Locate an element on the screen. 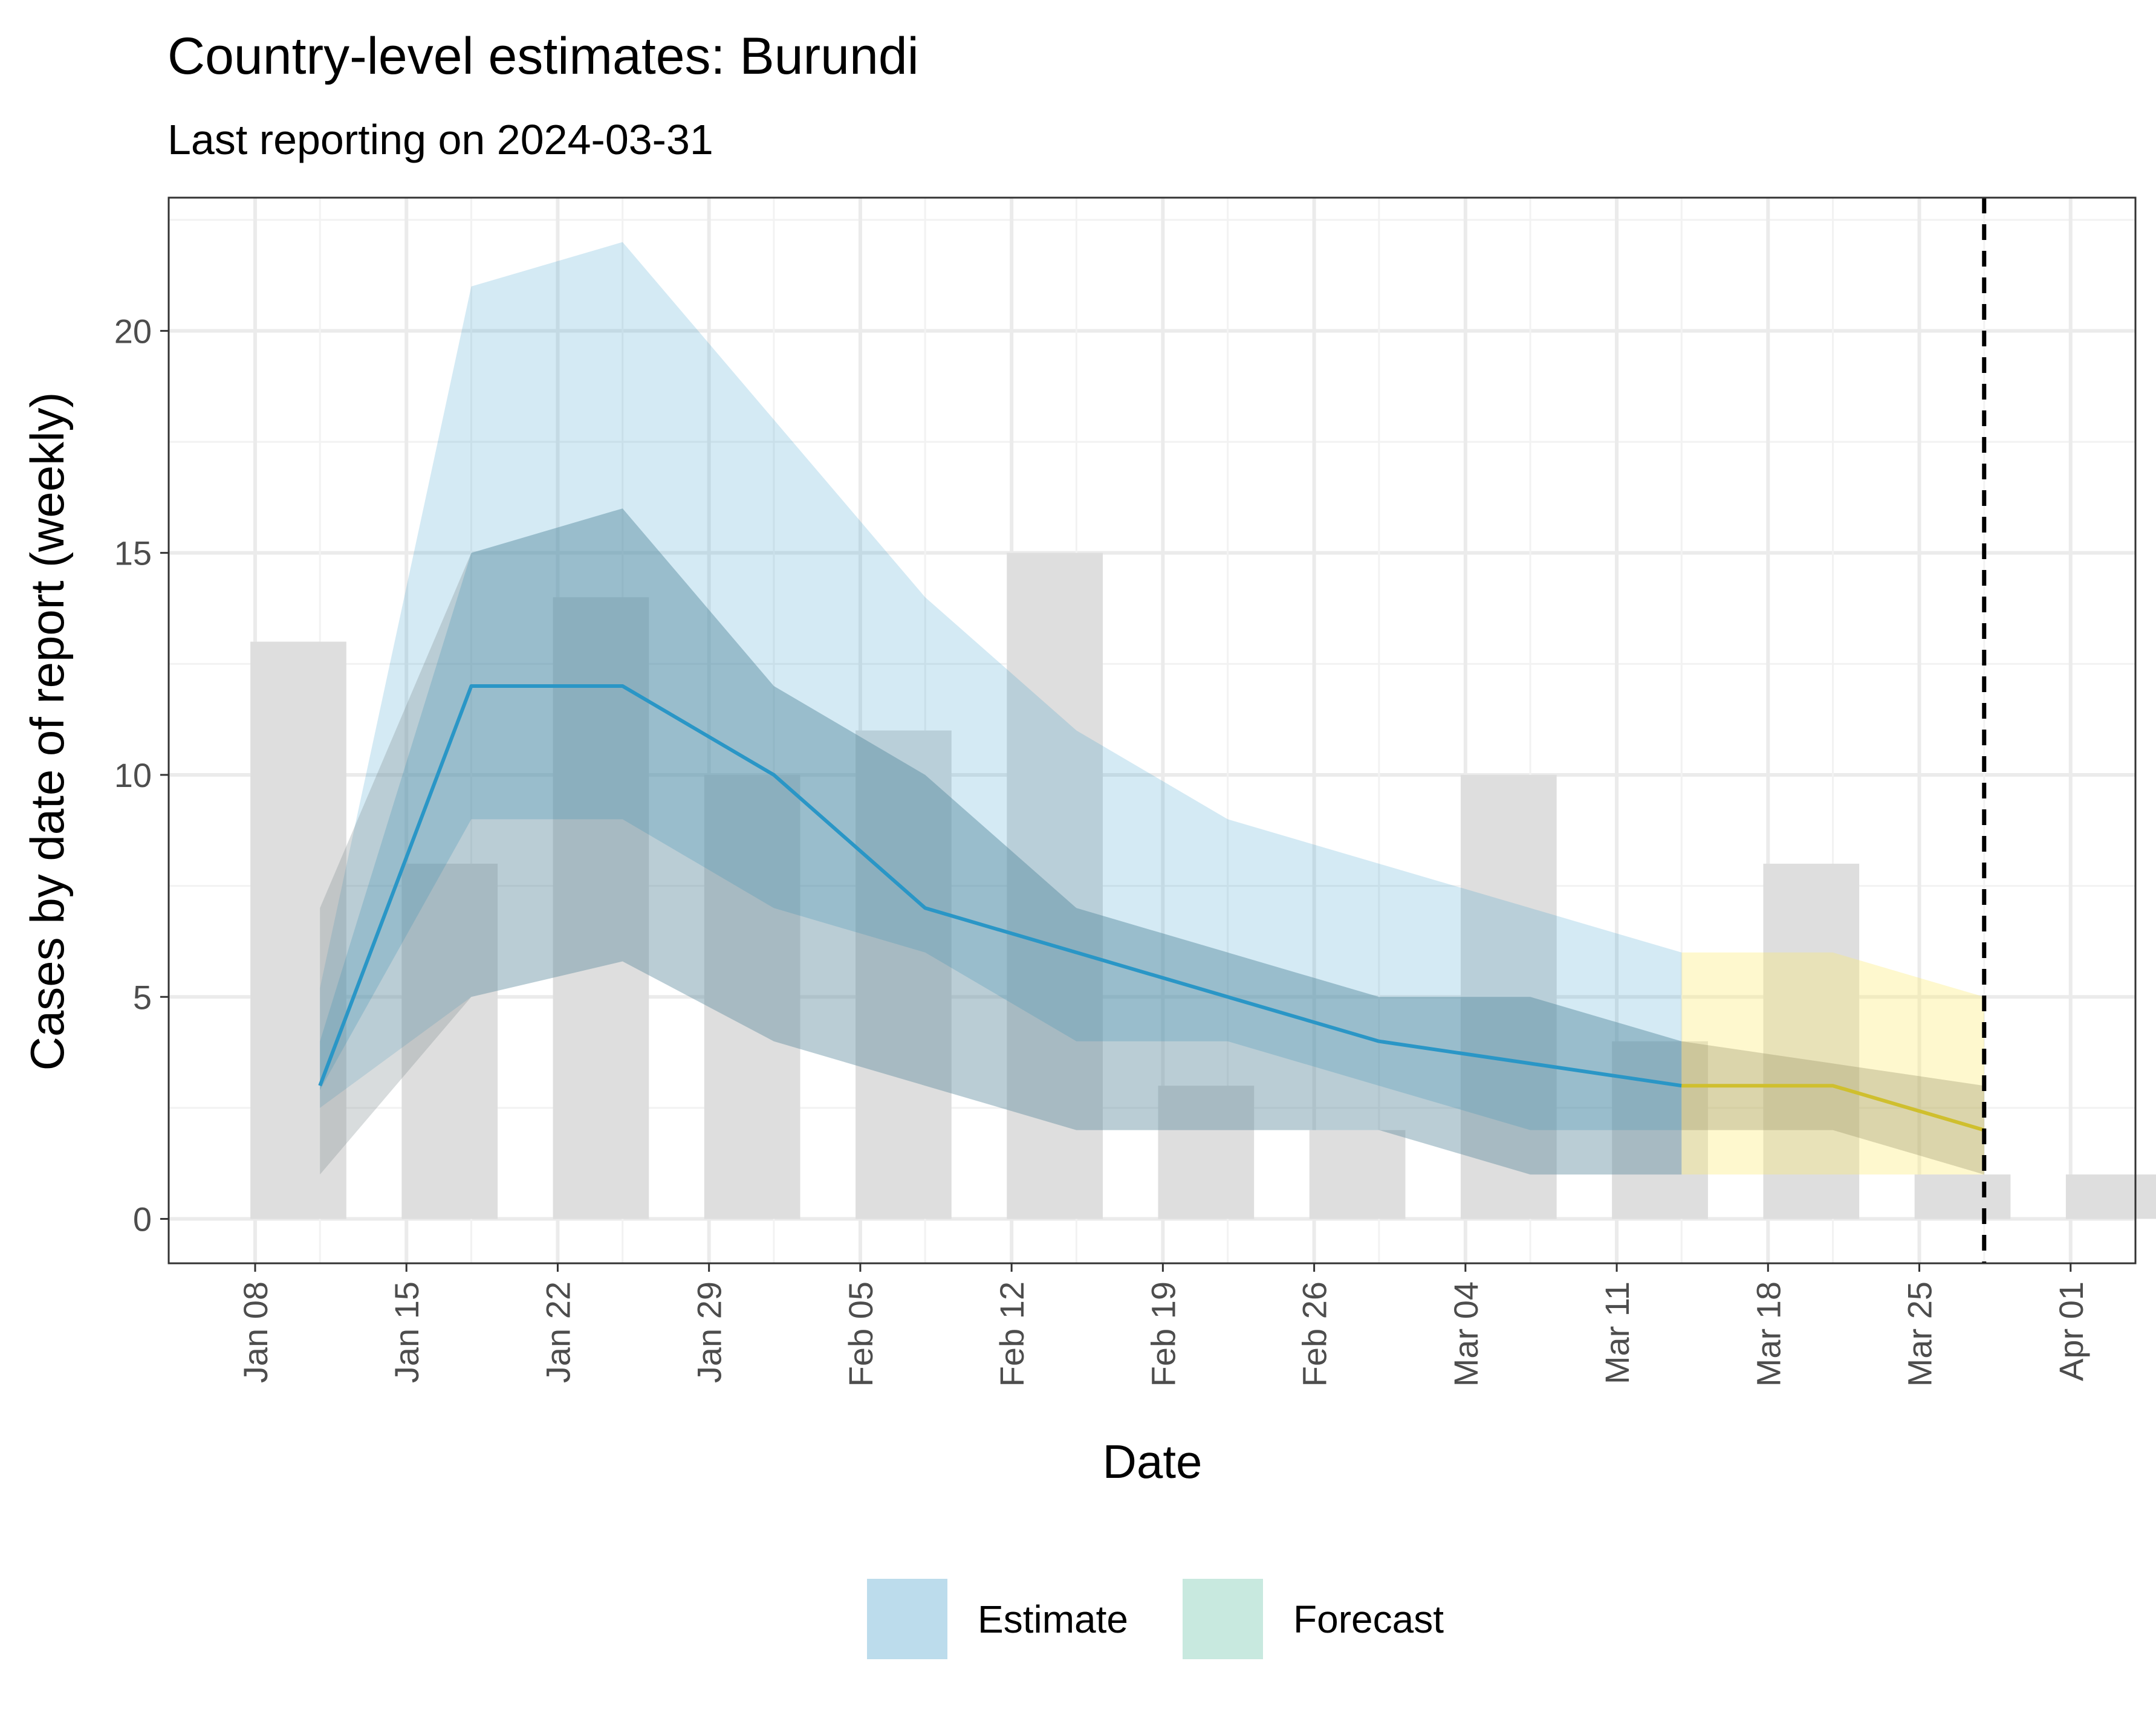  x-tick-label: Mar 11 is located at coordinates (1617, 1333).